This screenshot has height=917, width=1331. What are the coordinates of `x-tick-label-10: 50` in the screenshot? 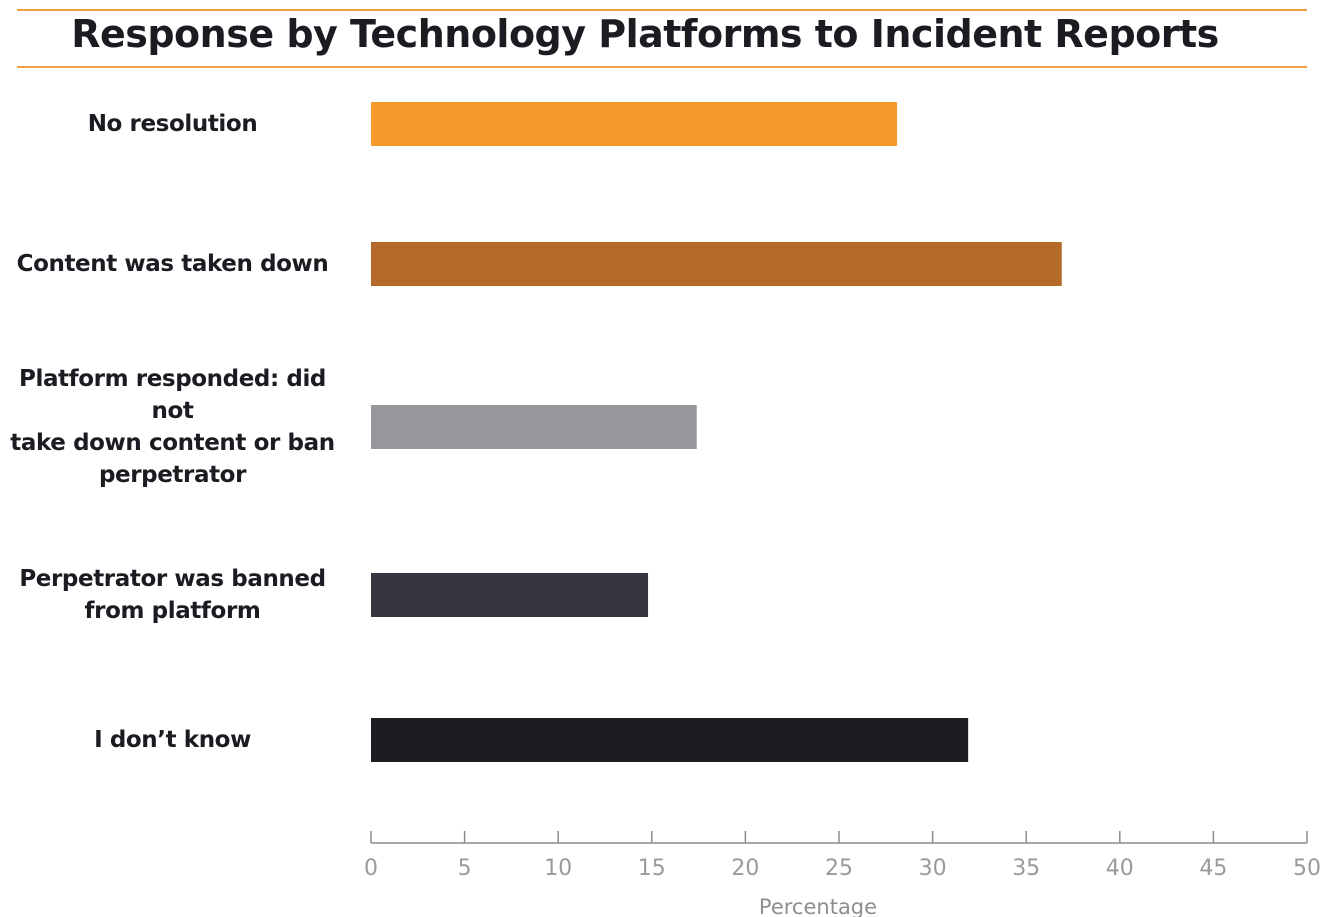 It's located at (1307, 868).